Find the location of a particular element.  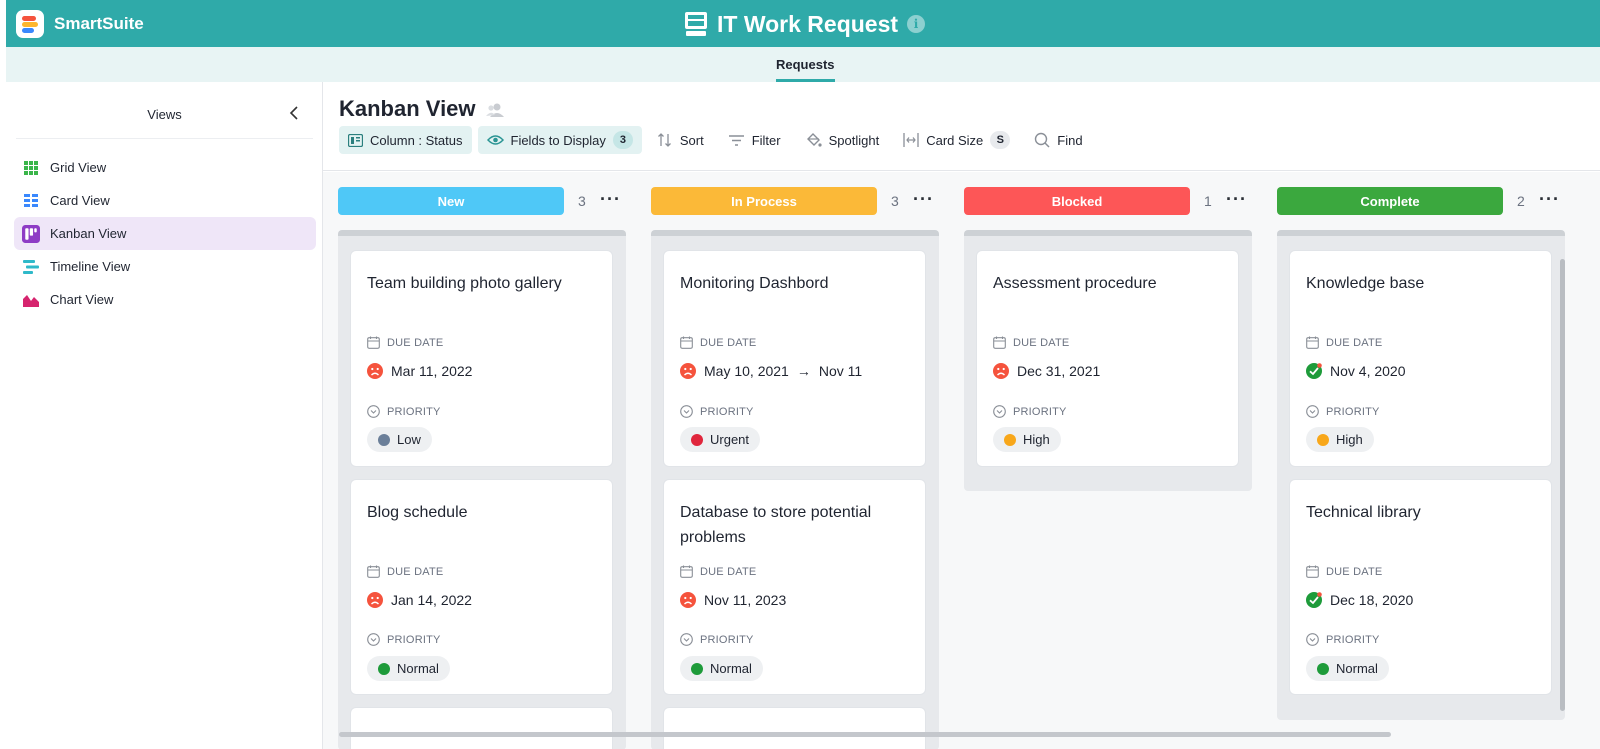

filter-label: Filter is located at coordinates (766, 140).